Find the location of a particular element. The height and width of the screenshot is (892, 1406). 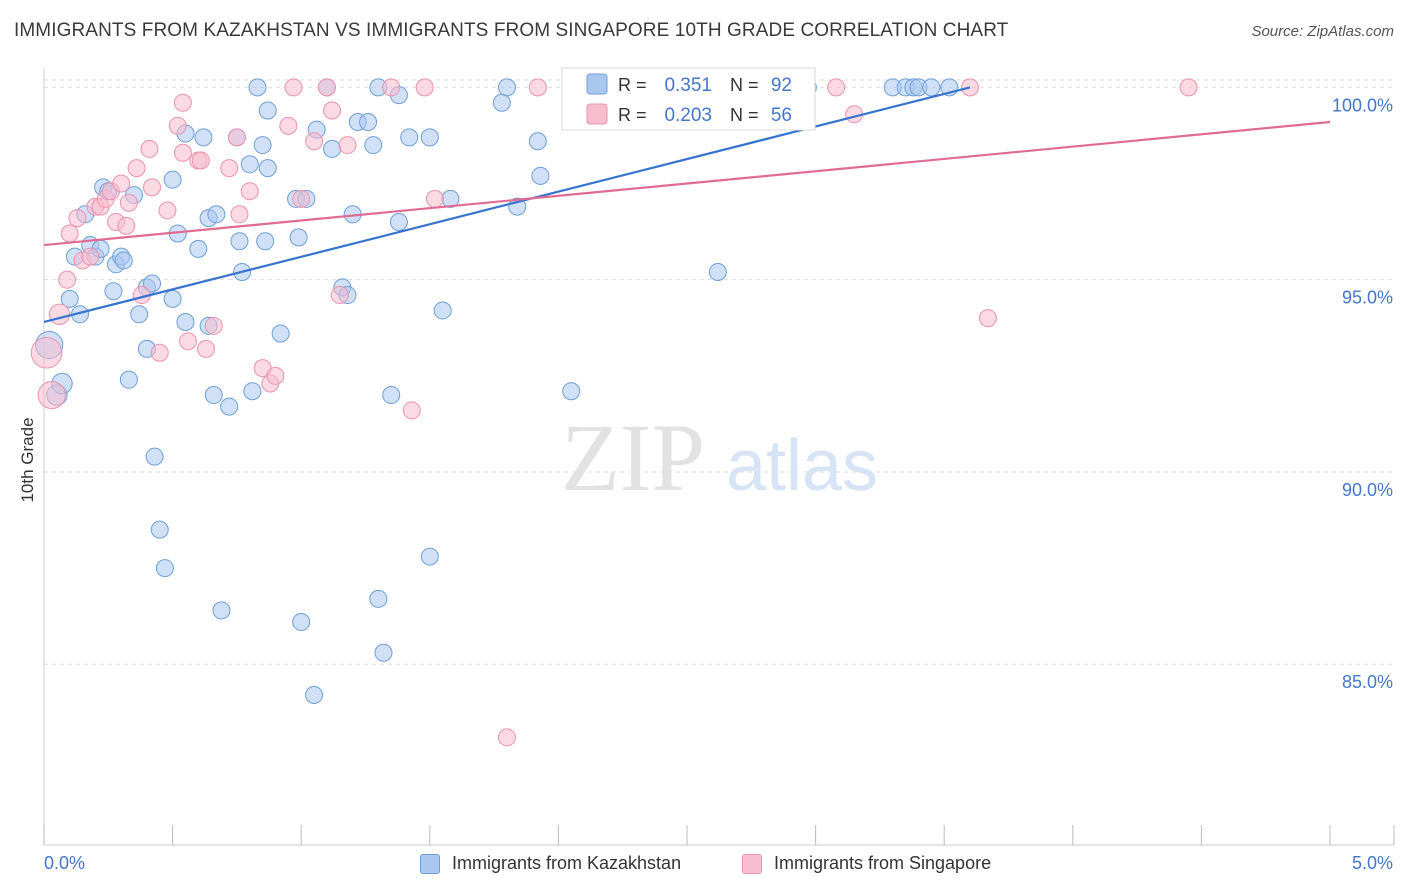

y-tick-label: 95.0% is located at coordinates (1367, 298).